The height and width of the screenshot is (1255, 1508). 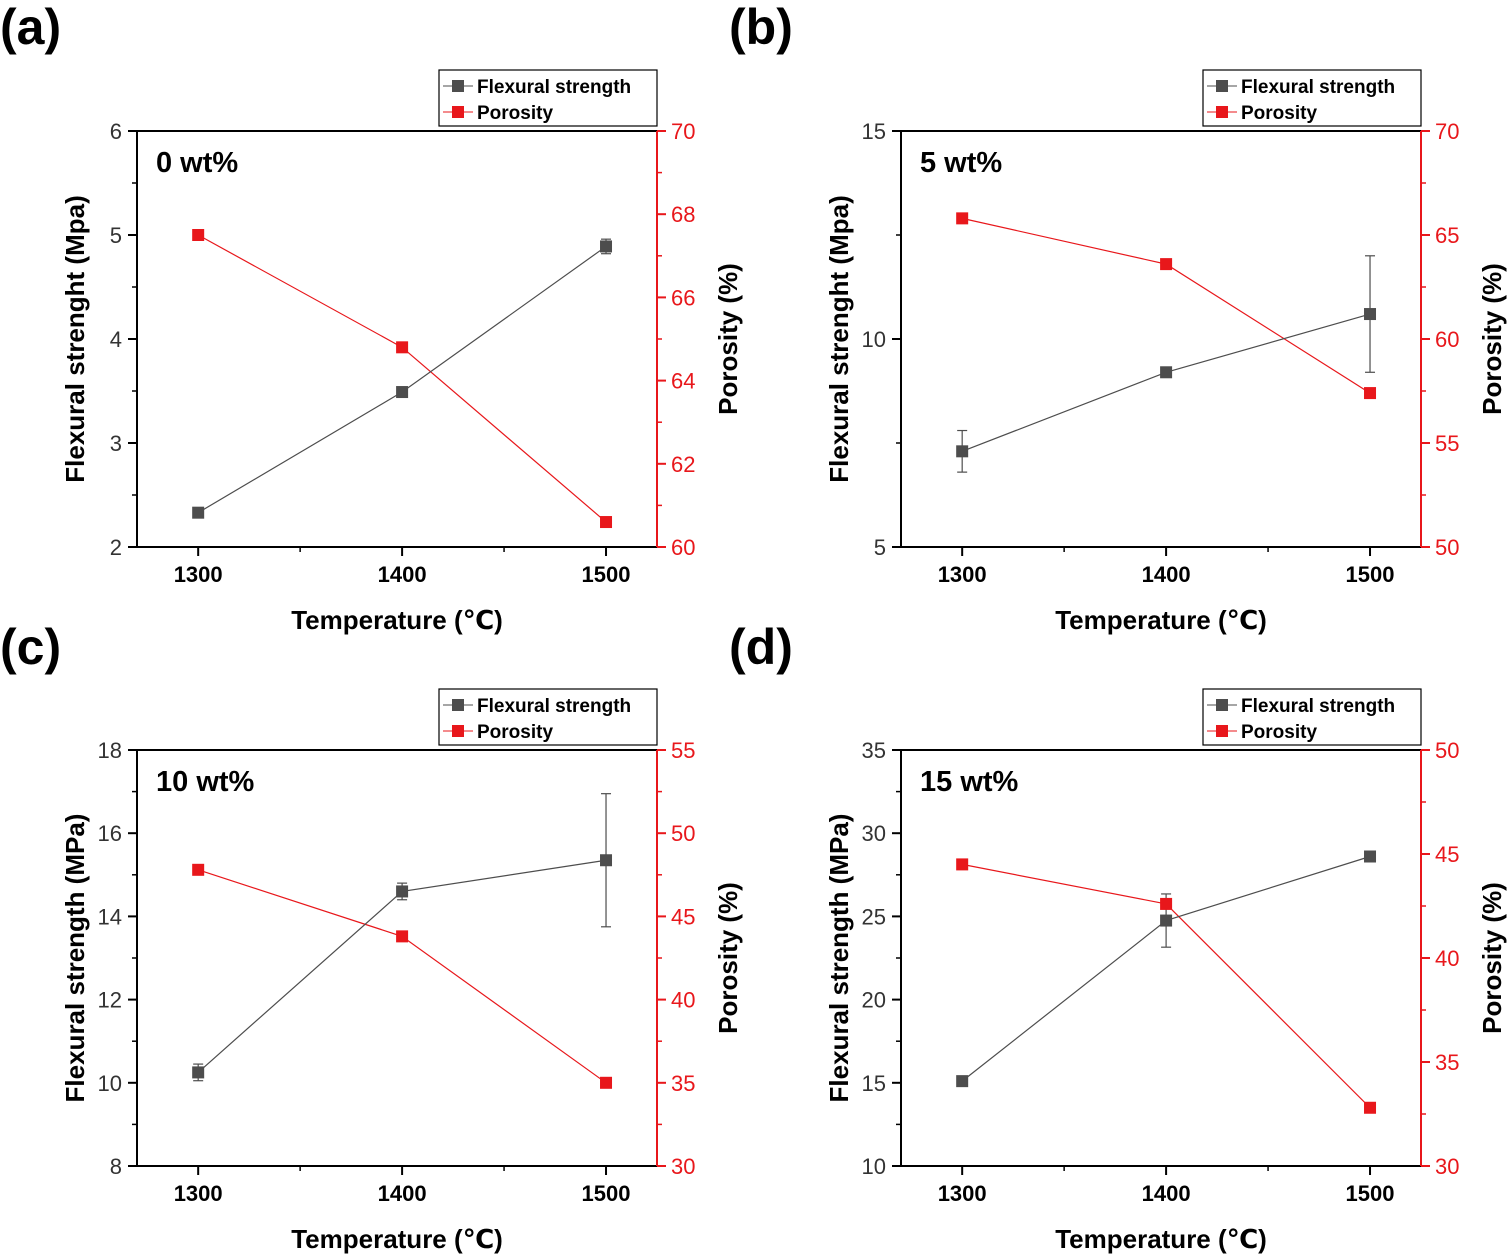 I want to click on panel-label: (a), so click(x=30, y=27).